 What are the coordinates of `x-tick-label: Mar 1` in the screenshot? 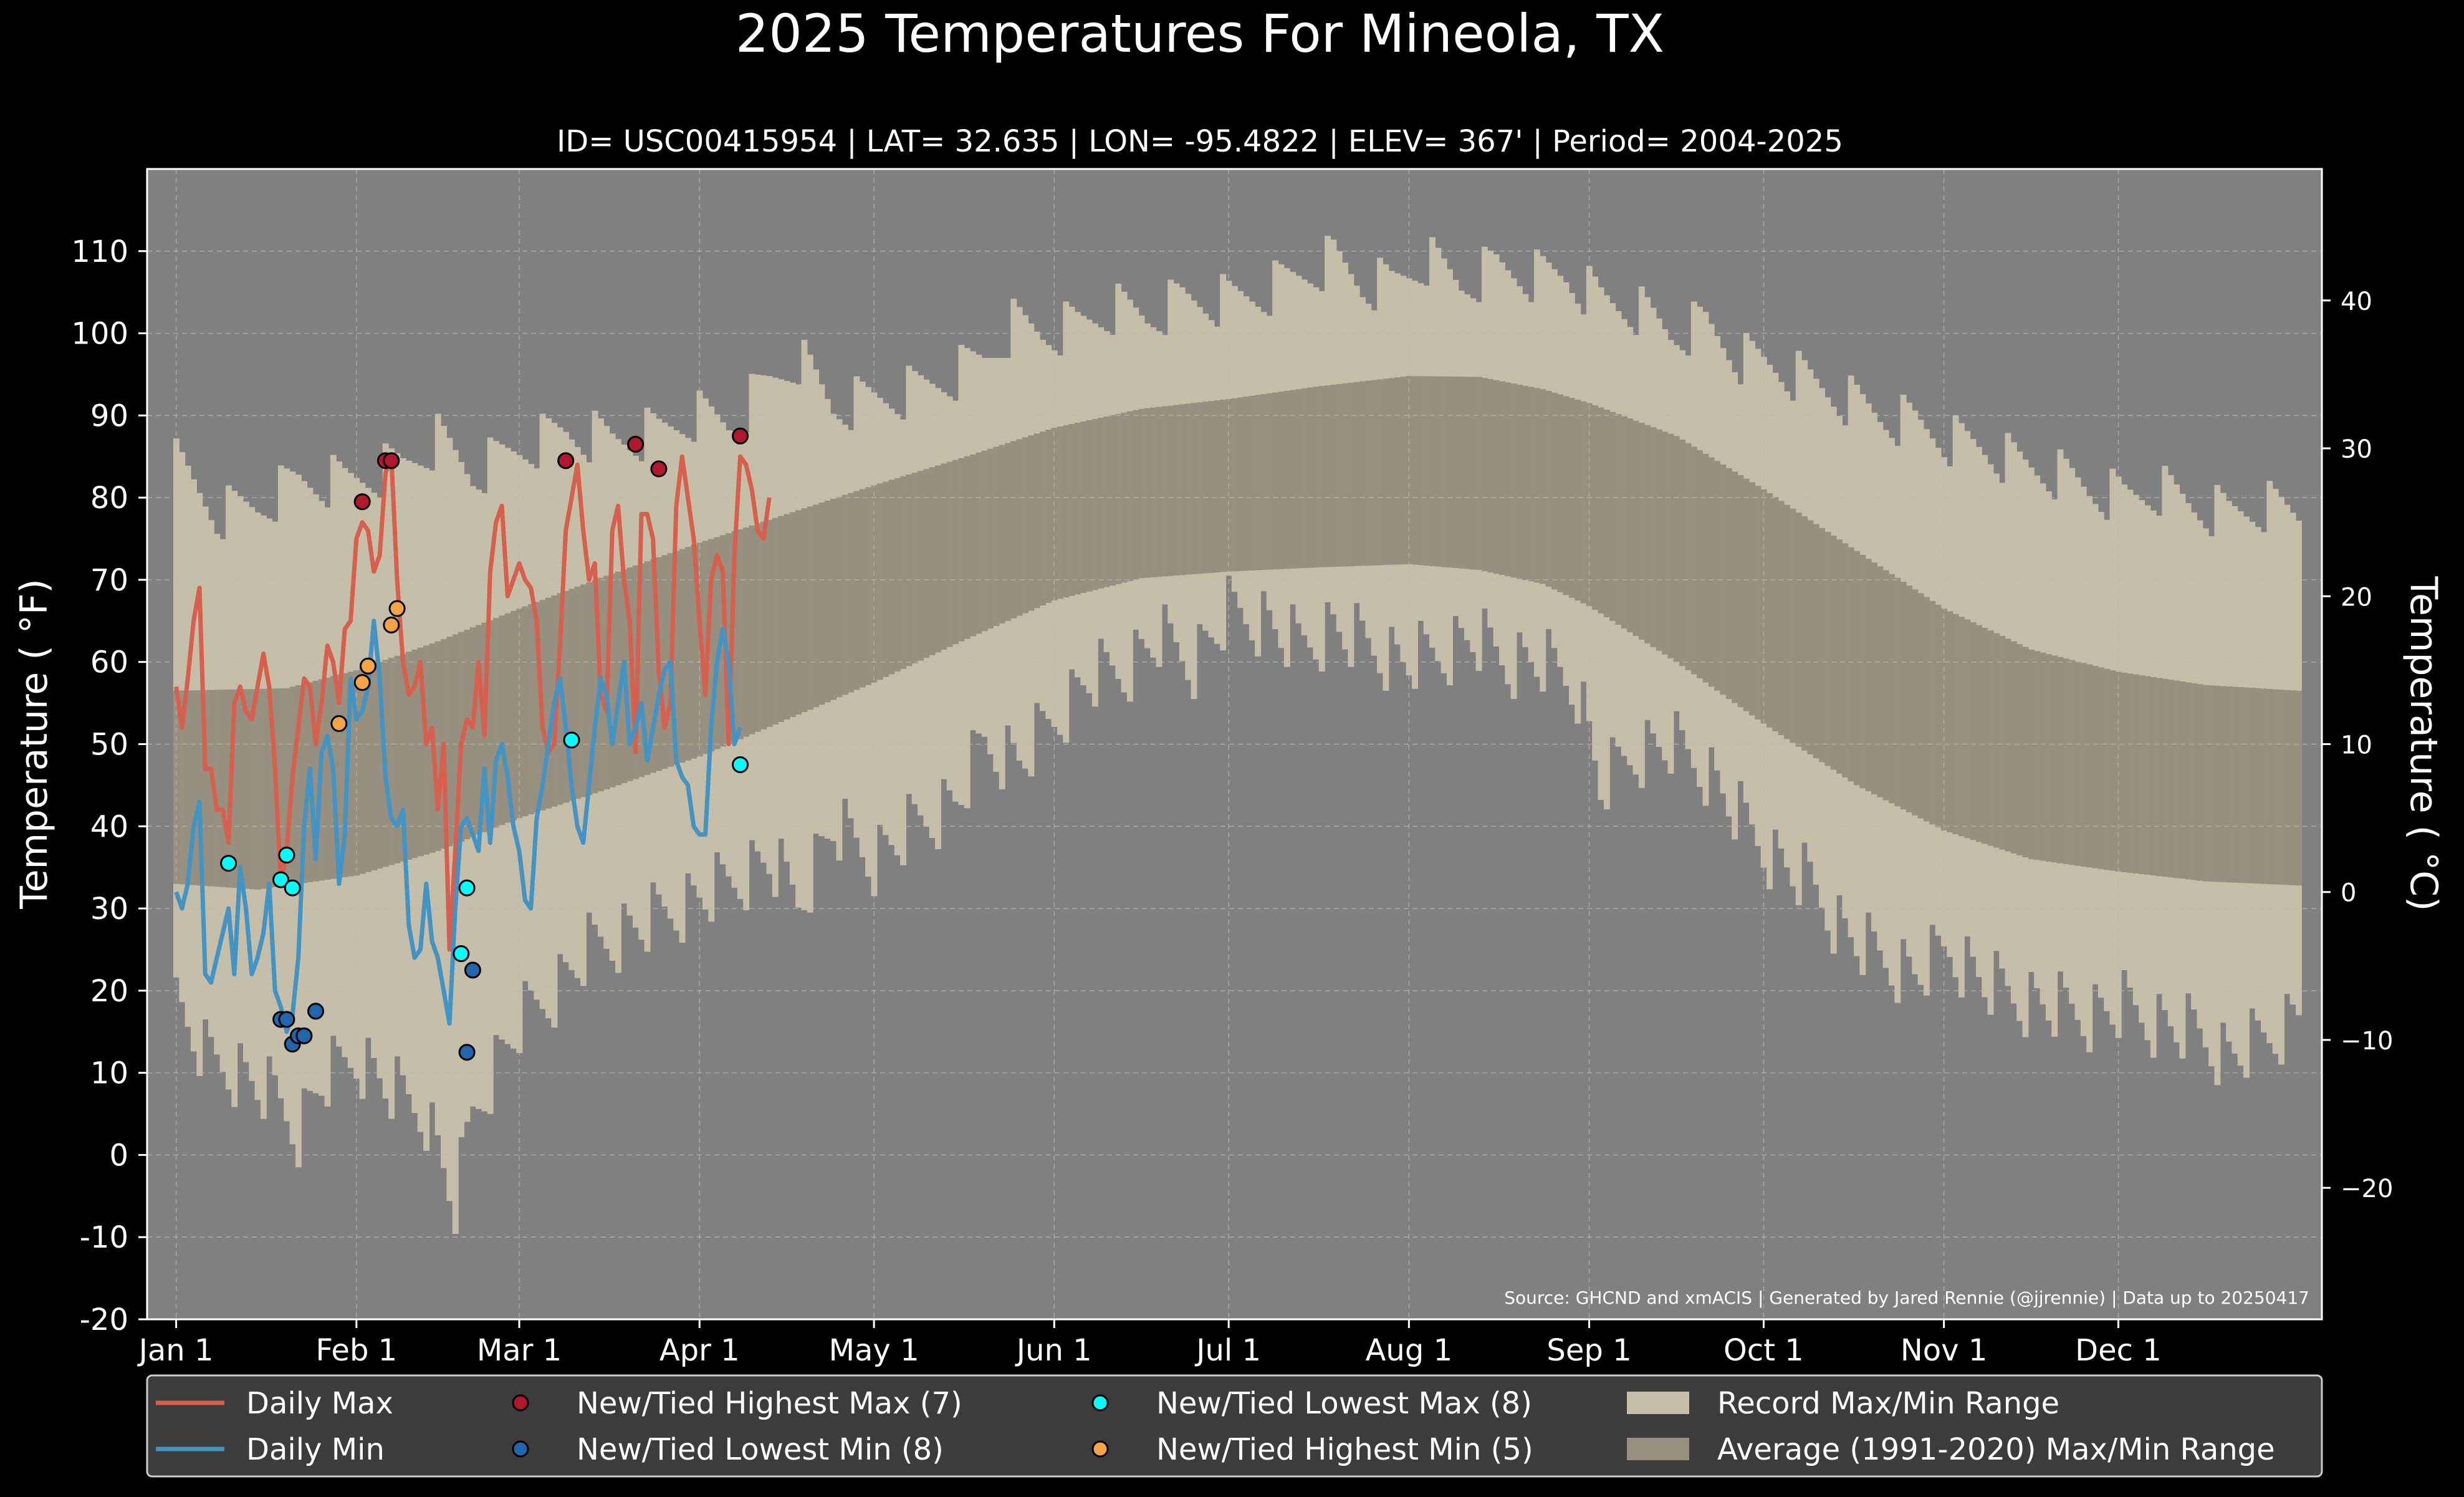 It's located at (519, 1350).